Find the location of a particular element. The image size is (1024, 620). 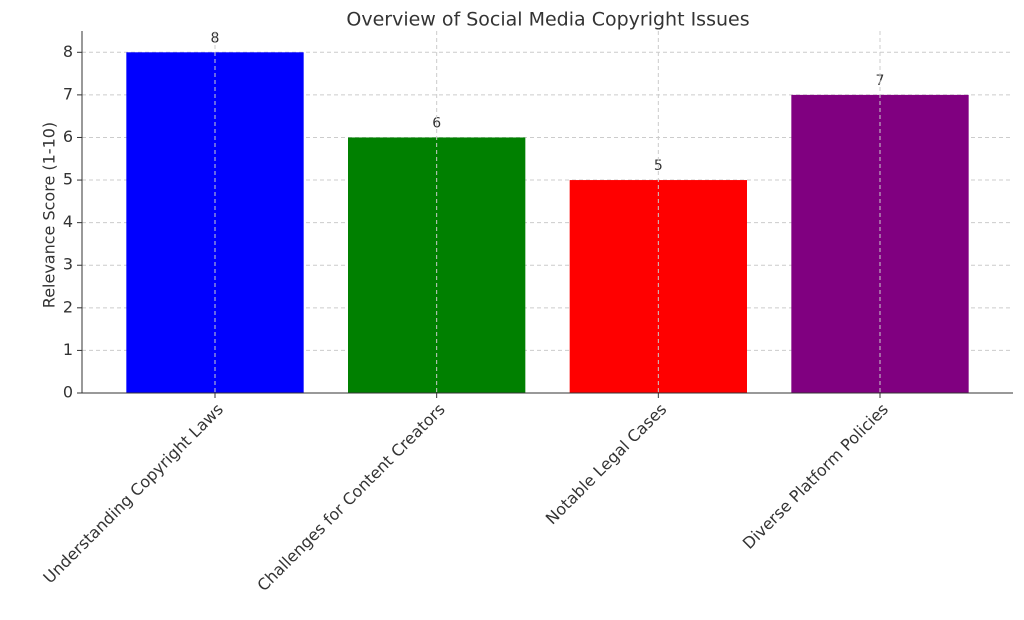

x-tick-label: Diverse Platform Policies is located at coordinates (815, 476).